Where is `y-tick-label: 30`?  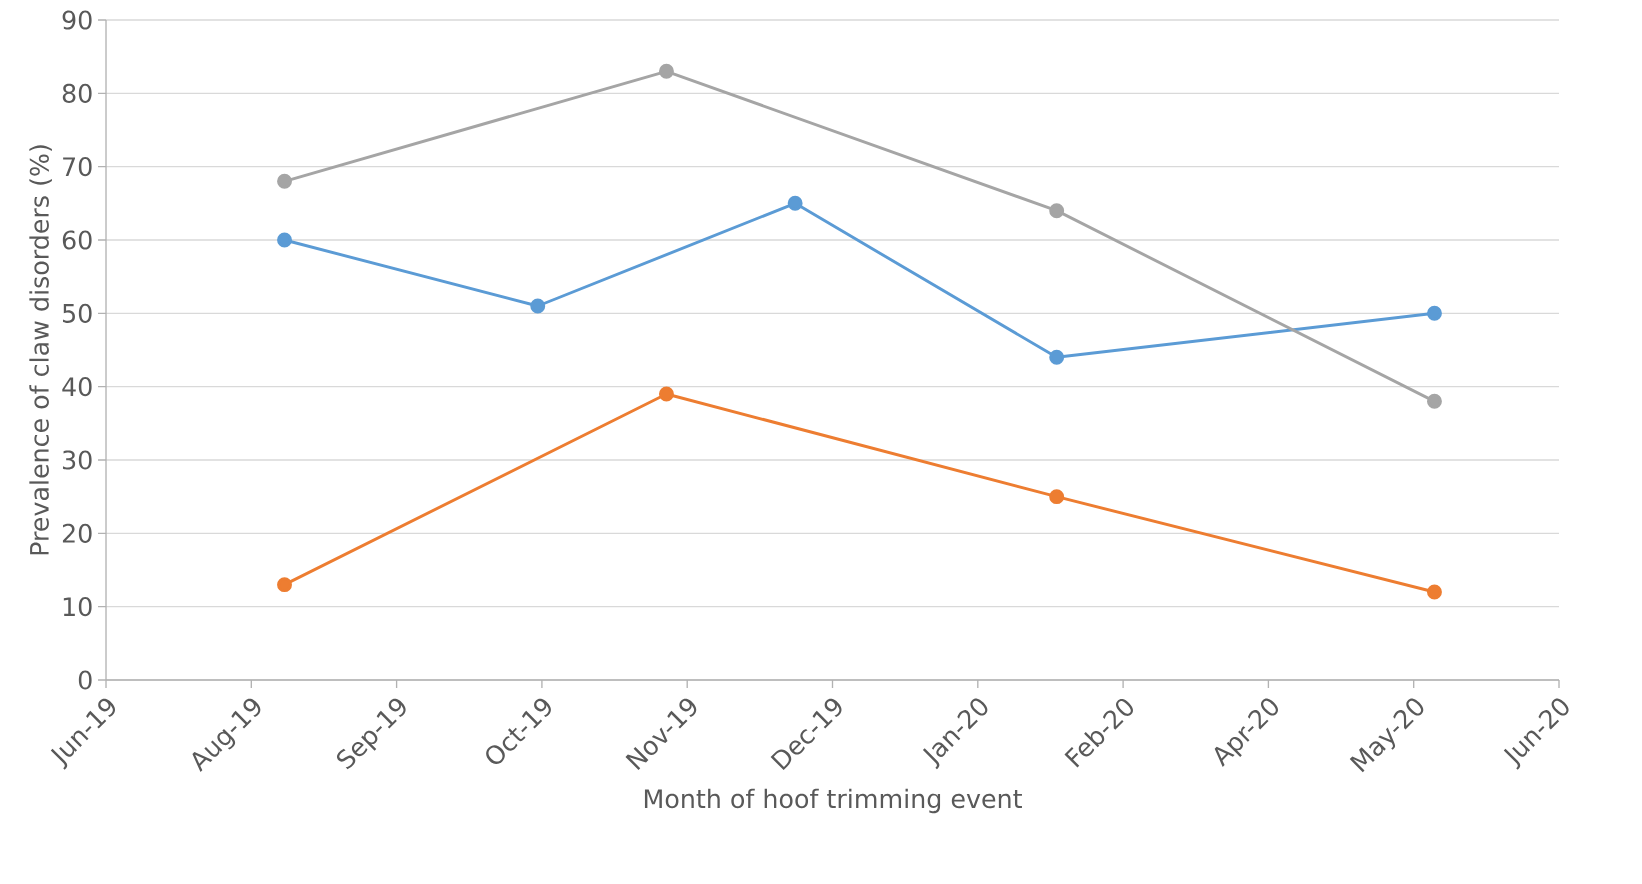
y-tick-label: 30 is located at coordinates (77, 460).